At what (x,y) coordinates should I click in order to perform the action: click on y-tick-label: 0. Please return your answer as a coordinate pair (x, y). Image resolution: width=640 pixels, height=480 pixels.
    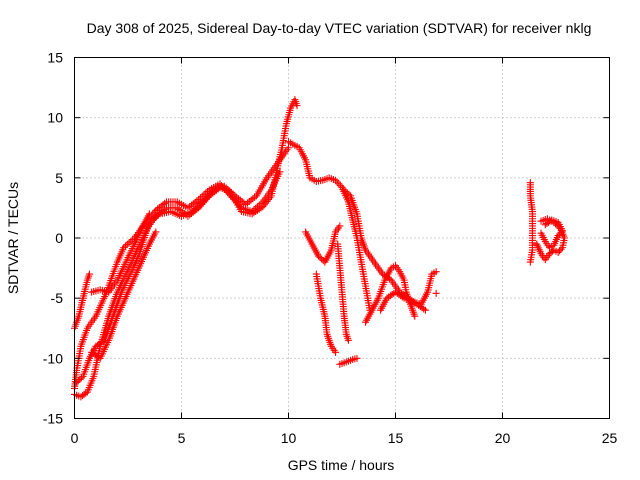
    Looking at the image, I should click on (59, 238).